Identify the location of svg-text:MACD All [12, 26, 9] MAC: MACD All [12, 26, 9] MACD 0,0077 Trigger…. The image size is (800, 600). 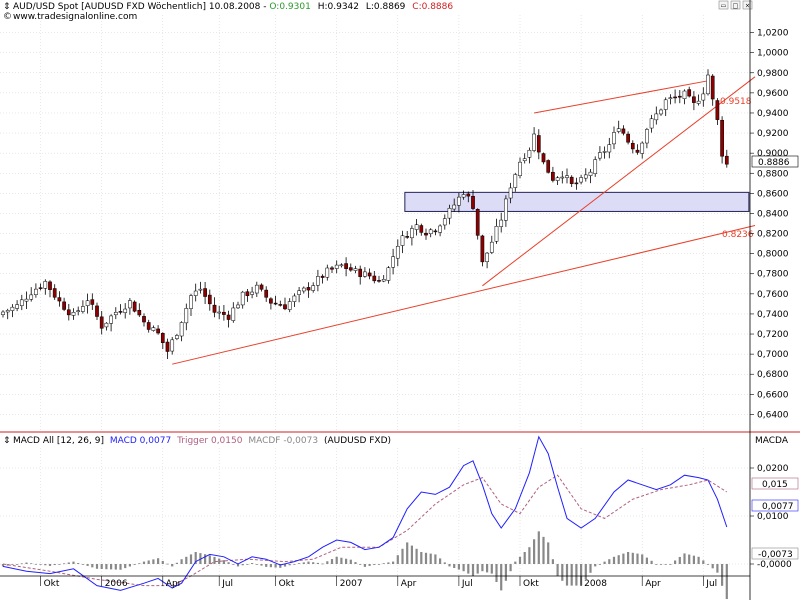
(202, 441).